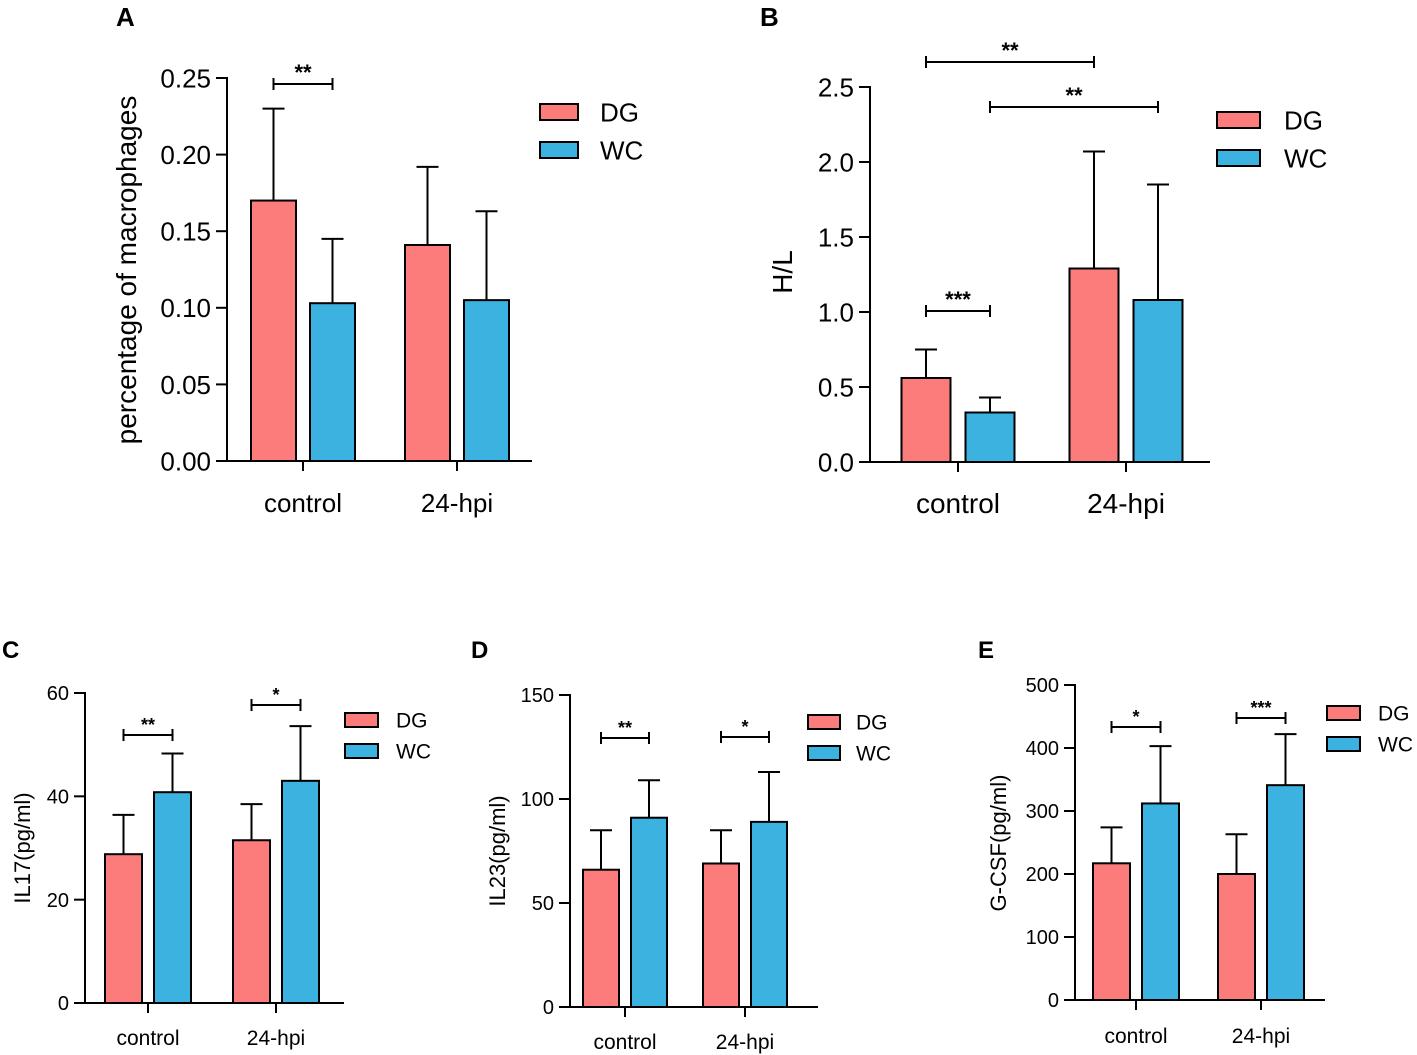  What do you see at coordinates (537, 696) in the screenshot?
I see `panel-d-ytick-label: 150` at bounding box center [537, 696].